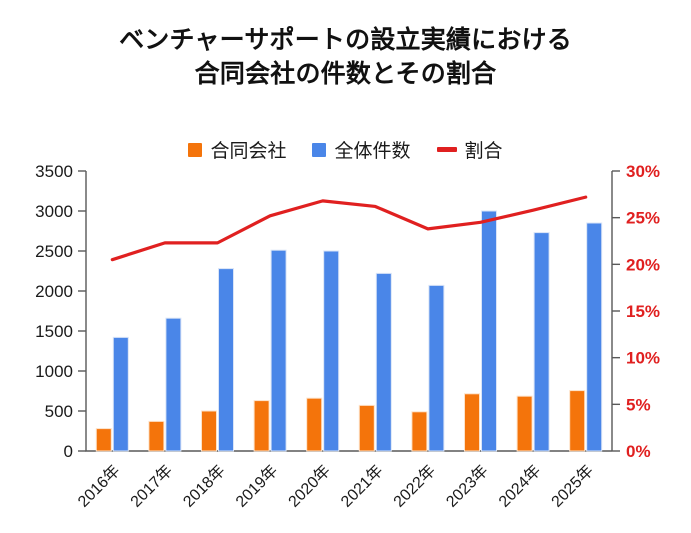 Image resolution: width=691 pixels, height=533 pixels. Describe the element at coordinates (54, 371) in the screenshot. I see `left-axis-tick-label: 1000` at that location.